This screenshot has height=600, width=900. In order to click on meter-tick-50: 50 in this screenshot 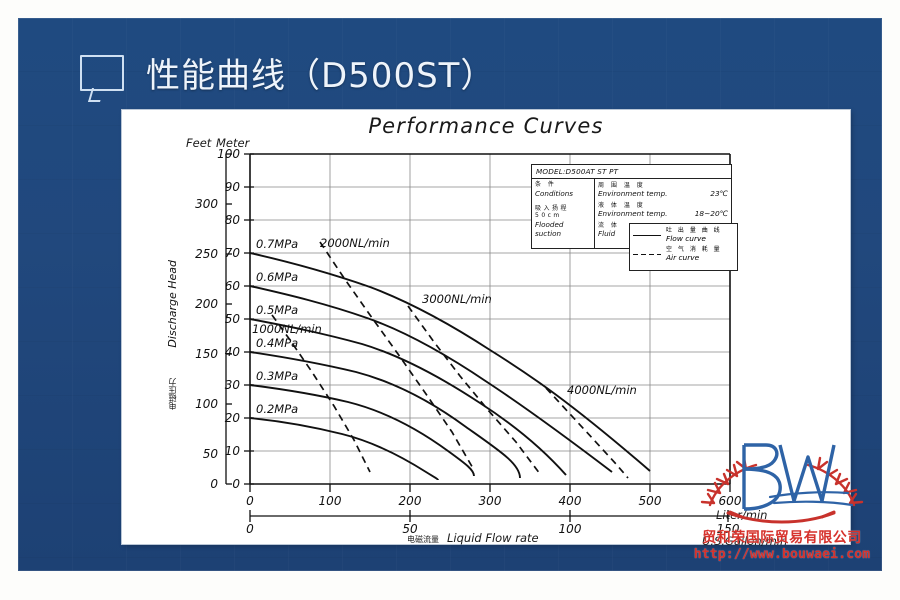, I will do `click(232, 319)`.